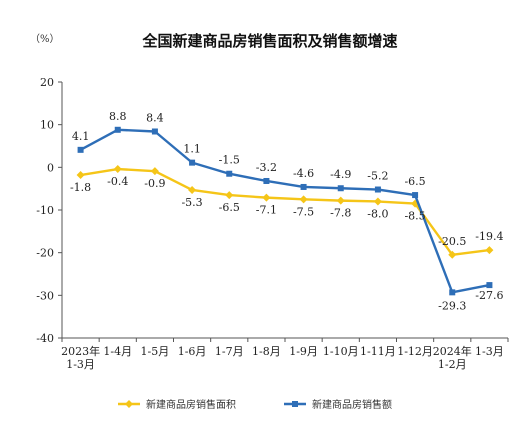 This screenshot has width=531, height=433. What do you see at coordinates (45, 39) in the screenshot?
I see `y-unit-label: （%）` at bounding box center [45, 39].